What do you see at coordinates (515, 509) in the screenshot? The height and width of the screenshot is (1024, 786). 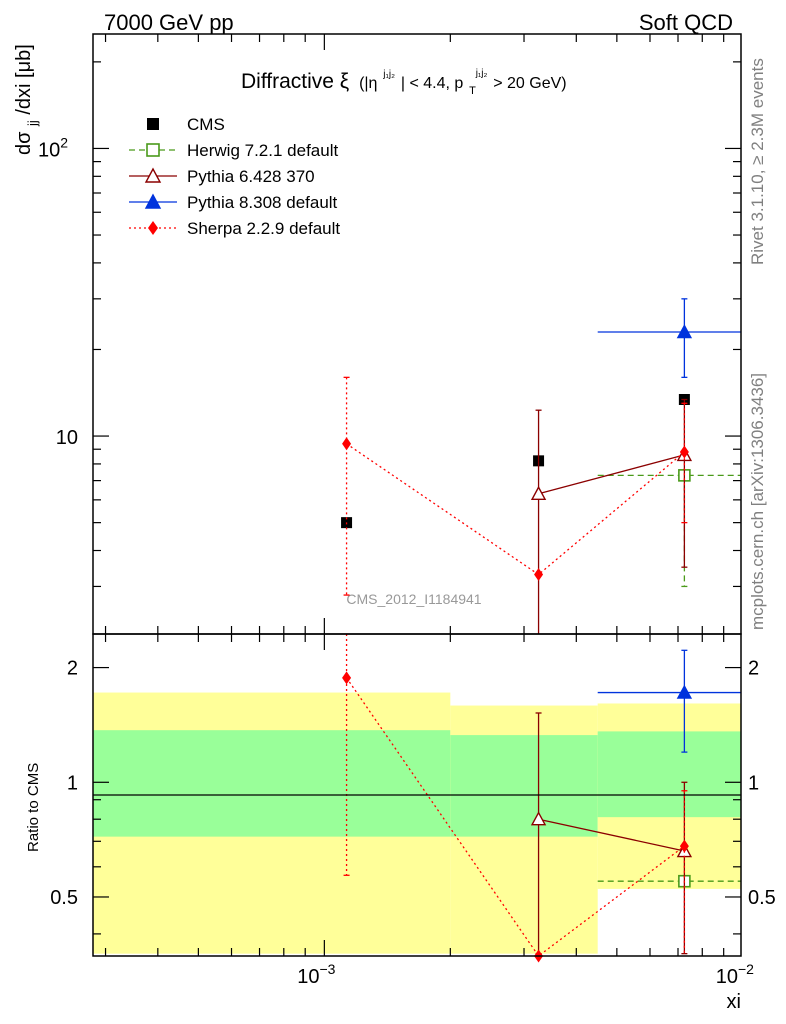 I see `main-line-sherpa-2-2-9-default` at bounding box center [515, 509].